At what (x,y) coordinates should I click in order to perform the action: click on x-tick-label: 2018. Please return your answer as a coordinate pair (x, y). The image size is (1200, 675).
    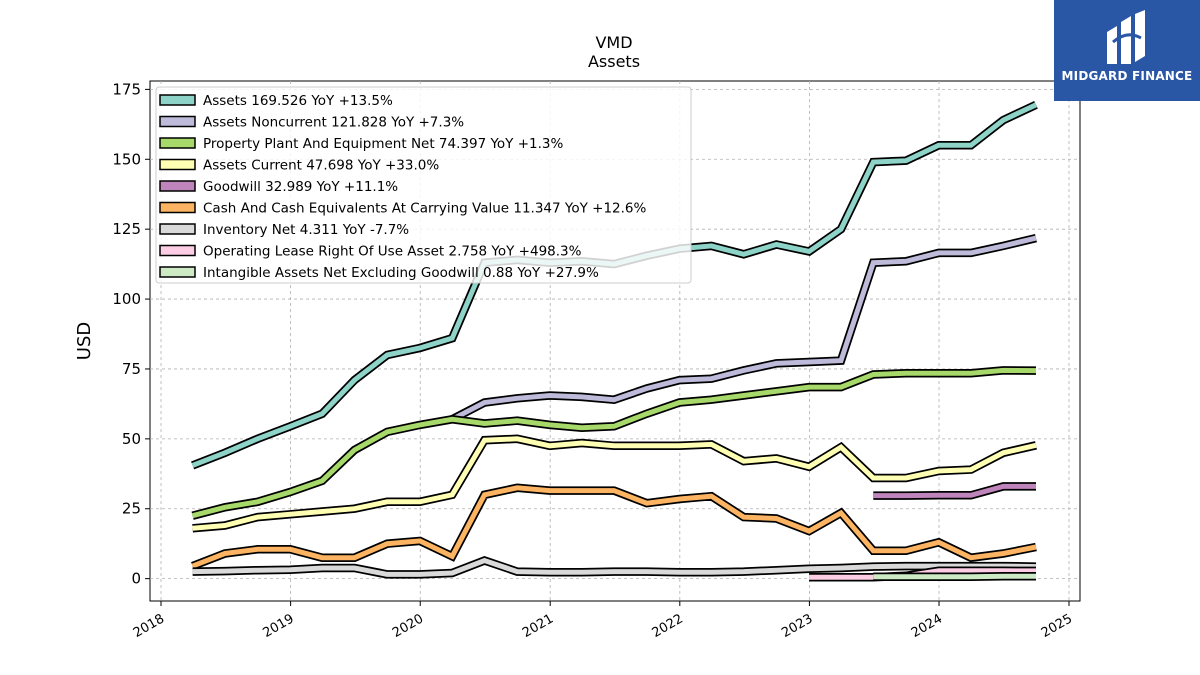
    Looking at the image, I should click on (149, 626).